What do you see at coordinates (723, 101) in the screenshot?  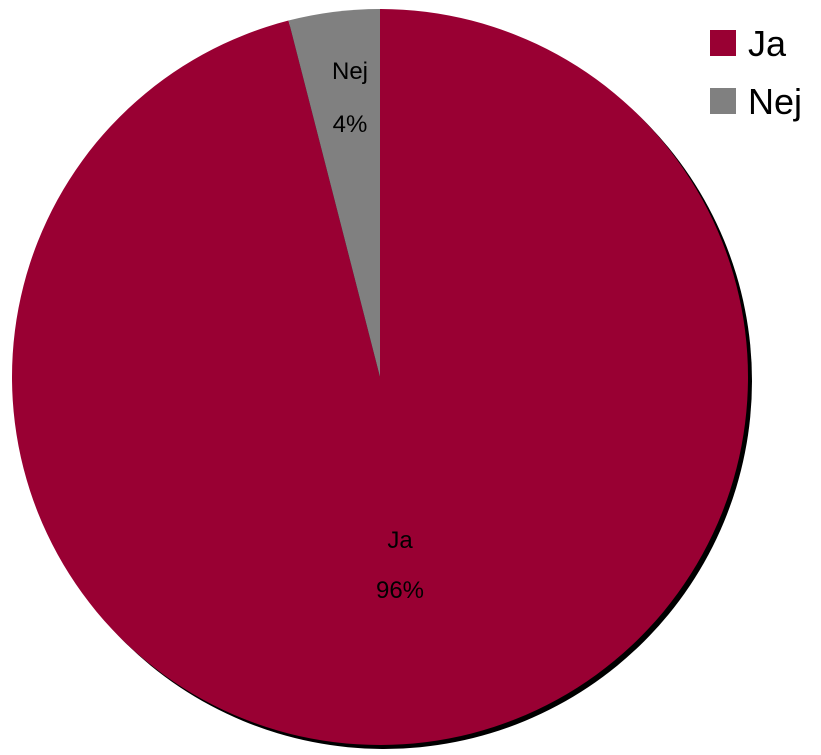 I see `legend-swatch-nej` at bounding box center [723, 101].